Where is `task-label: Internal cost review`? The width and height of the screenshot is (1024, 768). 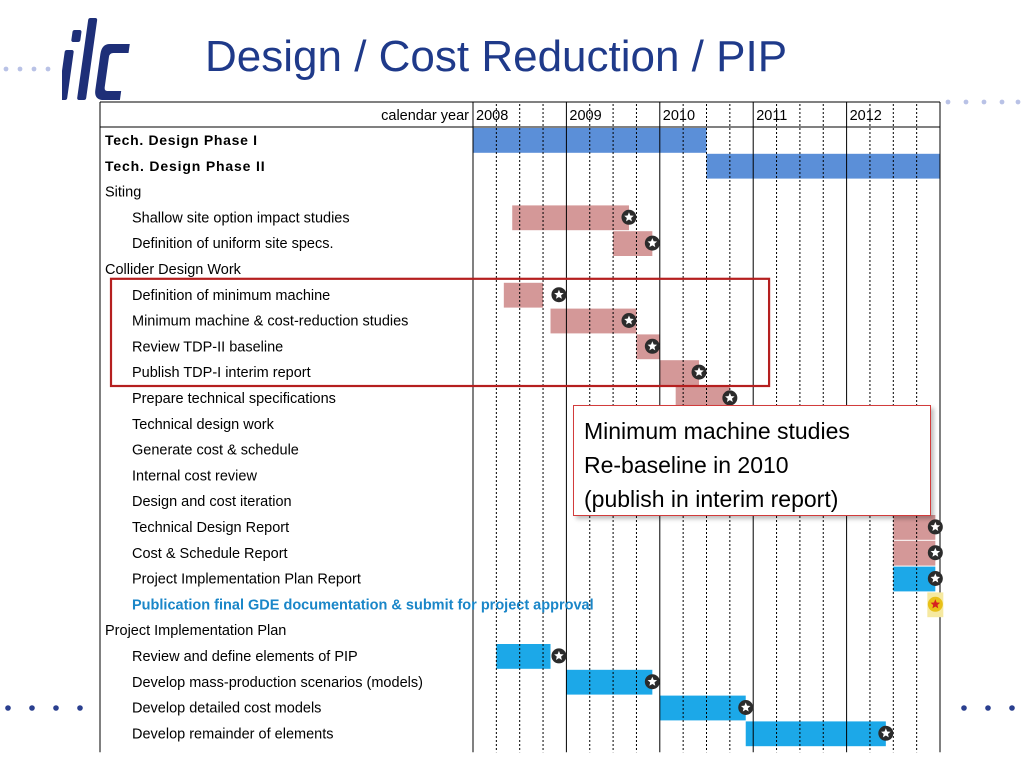 task-label: Internal cost review is located at coordinates (194, 476).